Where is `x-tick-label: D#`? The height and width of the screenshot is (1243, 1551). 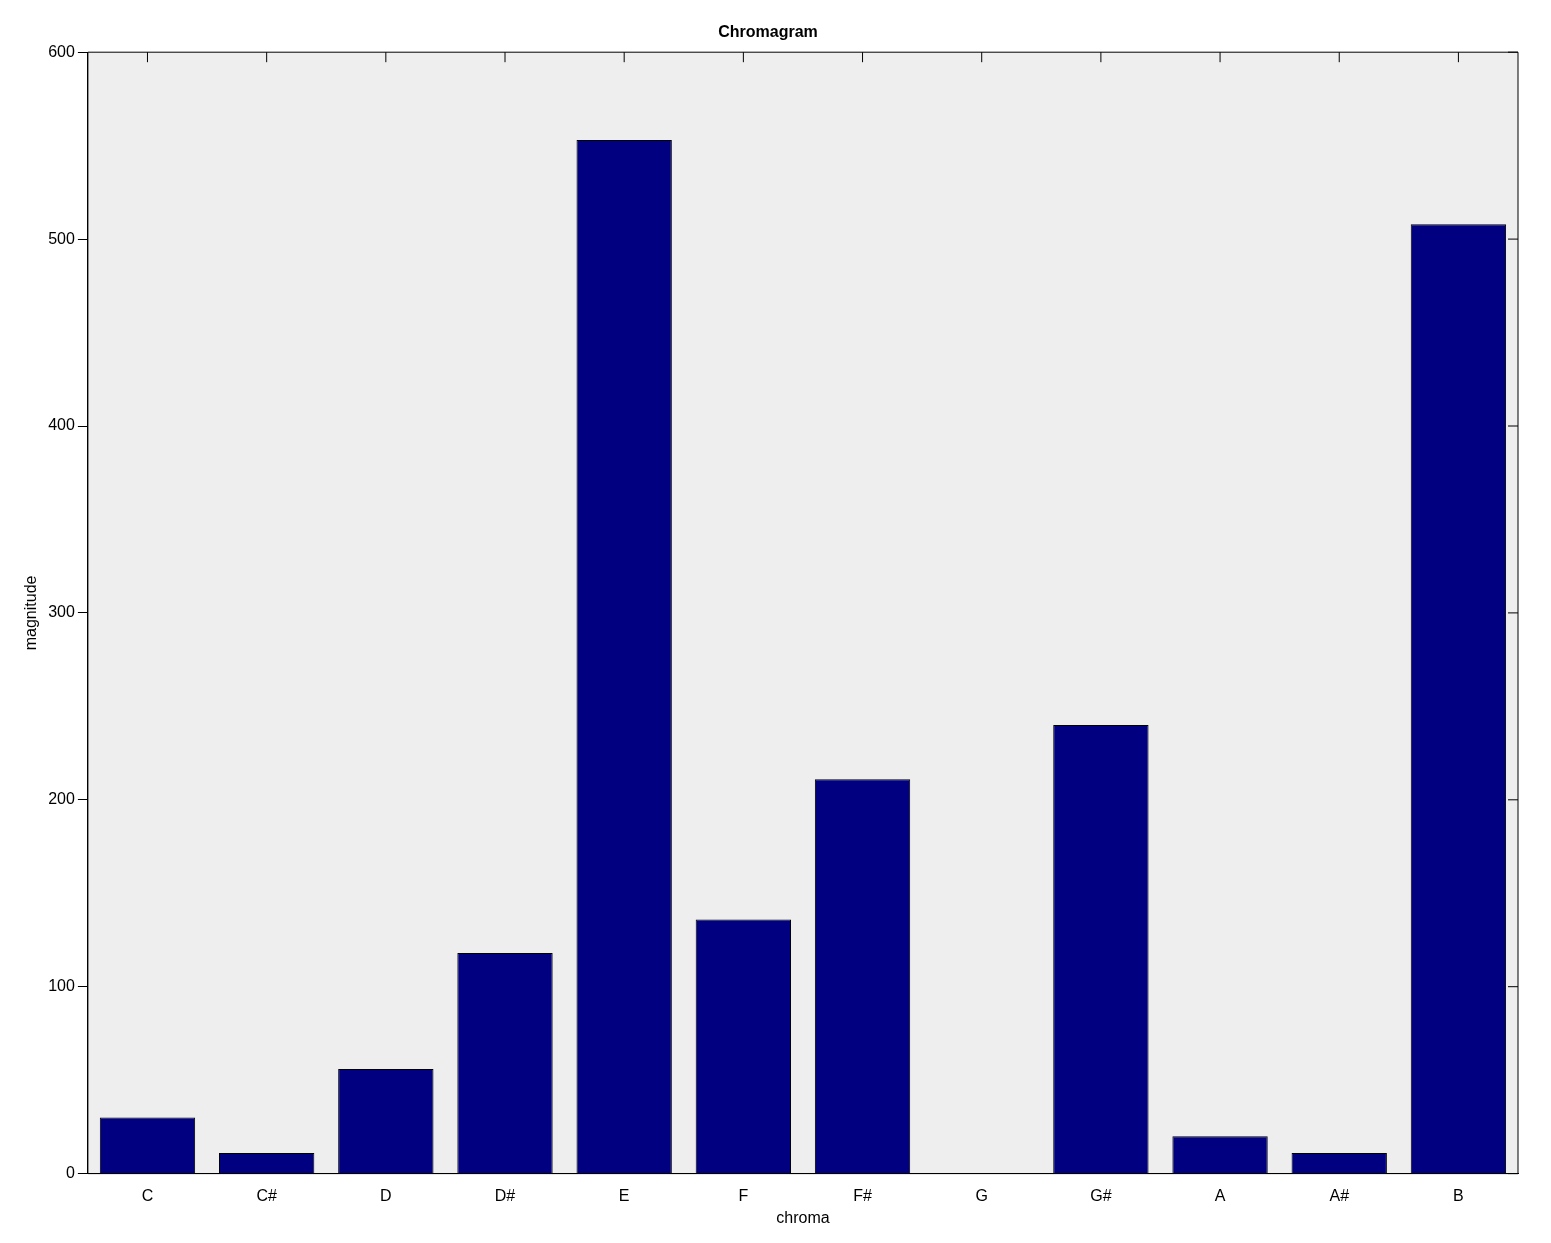
x-tick-label: D# is located at coordinates (505, 1195).